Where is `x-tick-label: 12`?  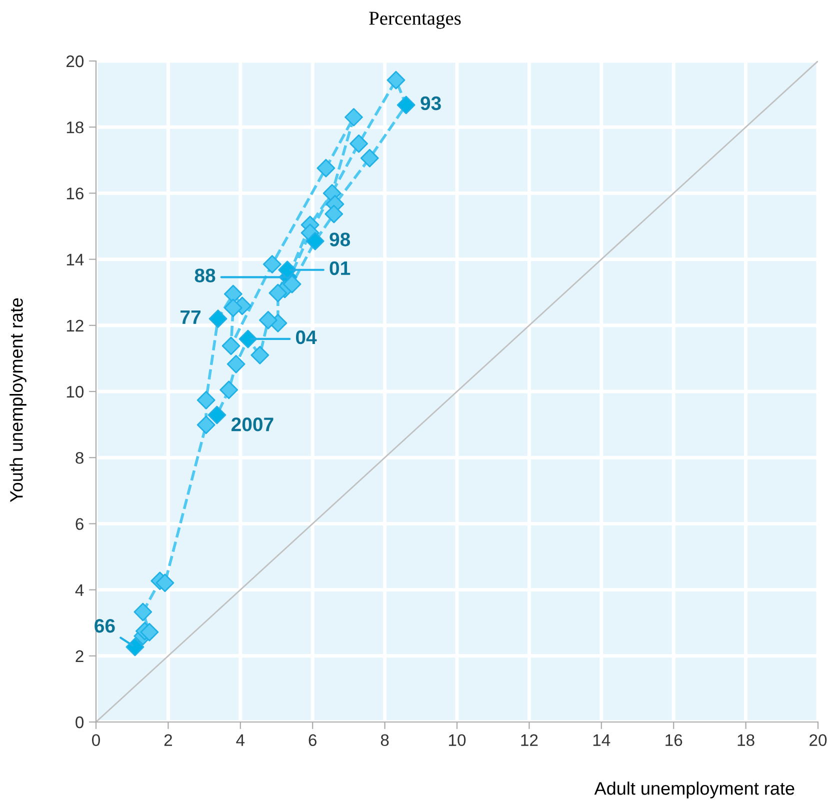
x-tick-label: 12 is located at coordinates (529, 740).